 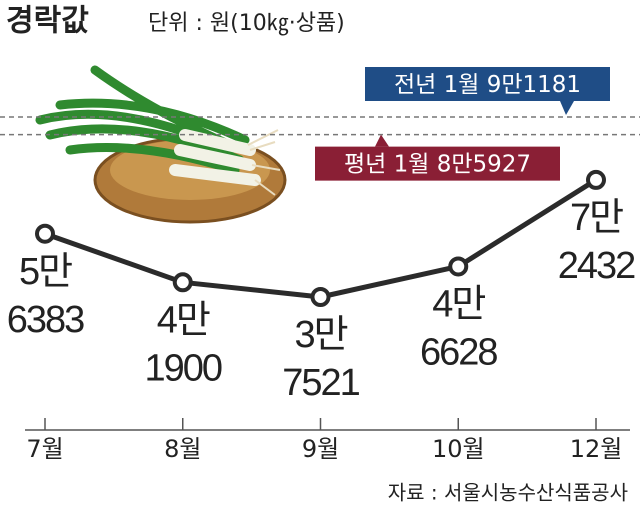 What do you see at coordinates (161, 144) in the screenshot?
I see `onion-illustration` at bounding box center [161, 144].